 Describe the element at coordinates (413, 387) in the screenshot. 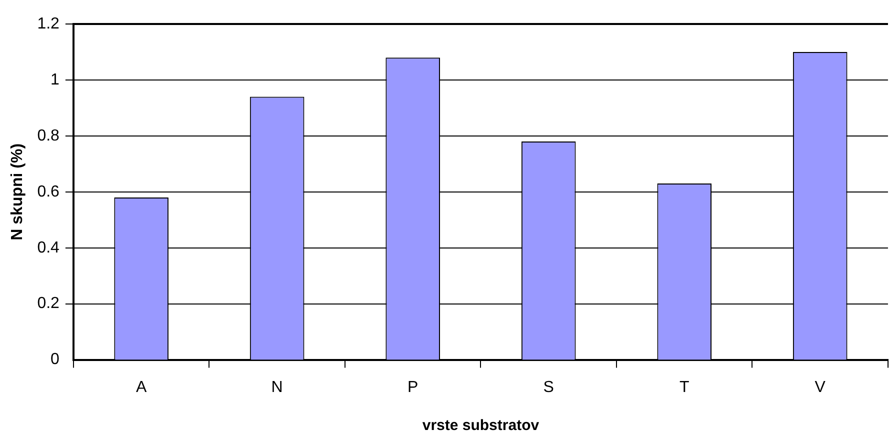

I see `x-tick-label: P` at that location.